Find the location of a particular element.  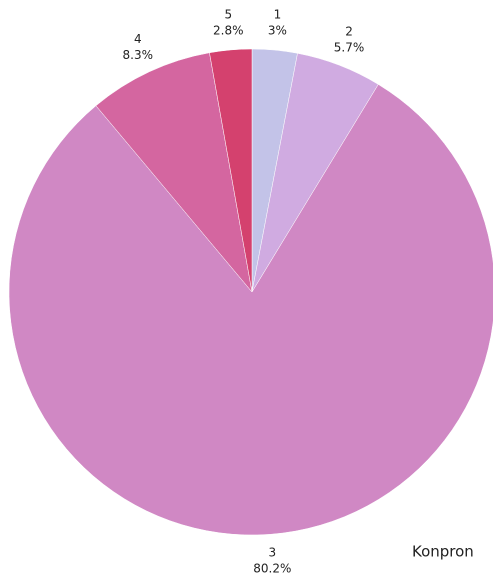

slice-value-label: 5.7% is located at coordinates (349, 48).